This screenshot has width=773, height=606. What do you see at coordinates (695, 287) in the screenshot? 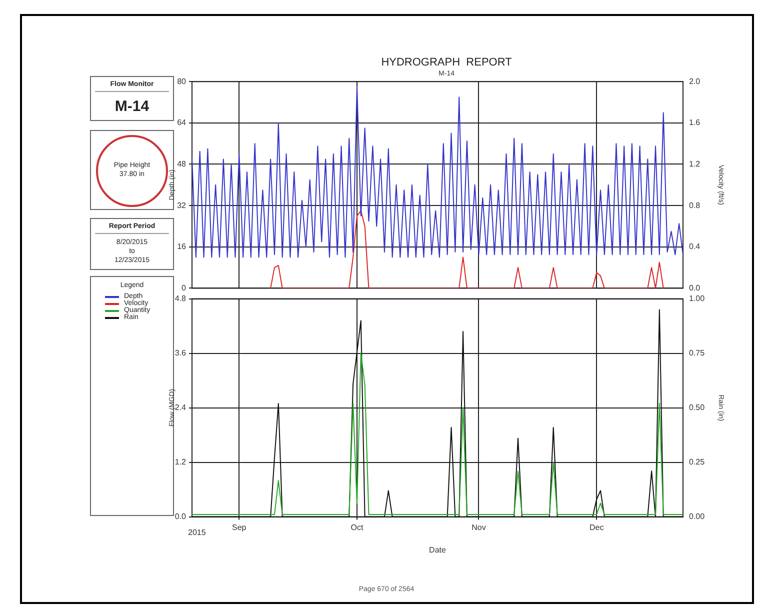
I see `y2-tick-label: 0.0` at bounding box center [695, 287].